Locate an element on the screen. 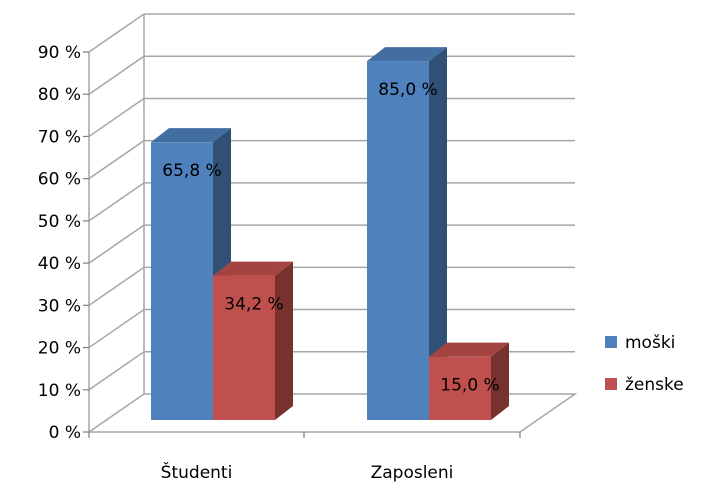 The image size is (707, 486). category-label: Študenti is located at coordinates (197, 472).